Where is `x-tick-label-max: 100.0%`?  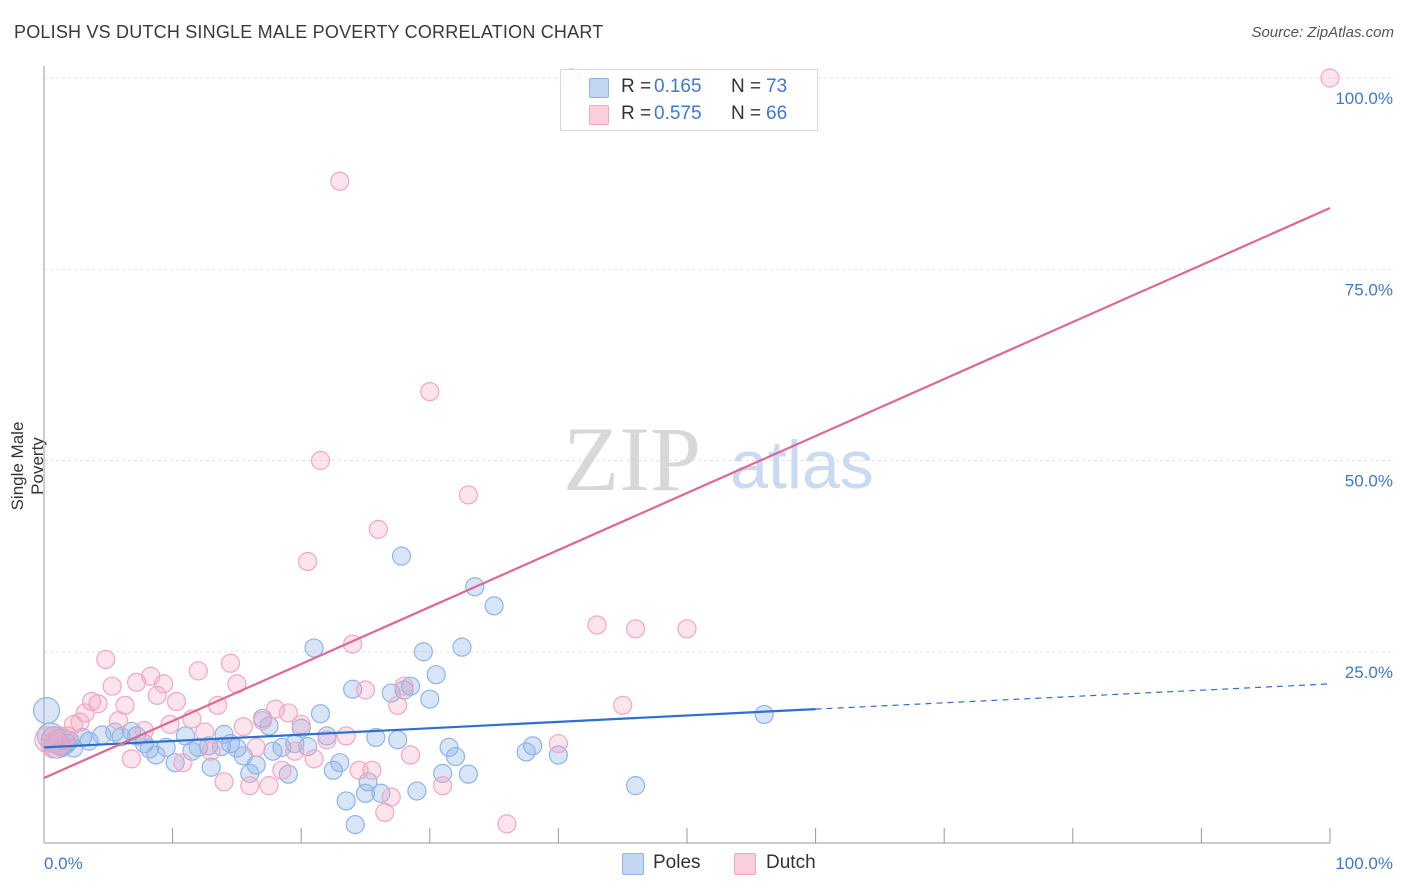
x-tick-label-max: 100.0% is located at coordinates (1364, 863).